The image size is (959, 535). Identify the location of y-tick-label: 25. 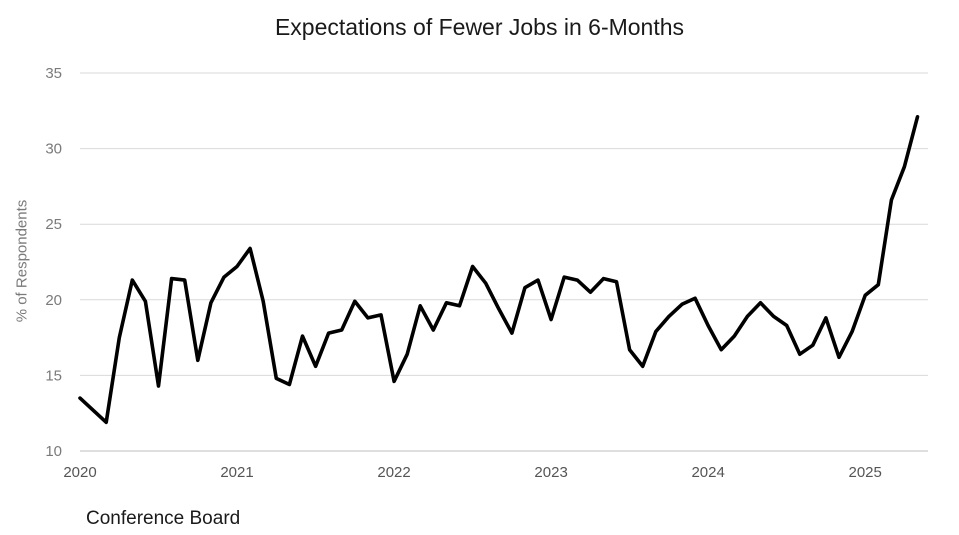
(53, 224).